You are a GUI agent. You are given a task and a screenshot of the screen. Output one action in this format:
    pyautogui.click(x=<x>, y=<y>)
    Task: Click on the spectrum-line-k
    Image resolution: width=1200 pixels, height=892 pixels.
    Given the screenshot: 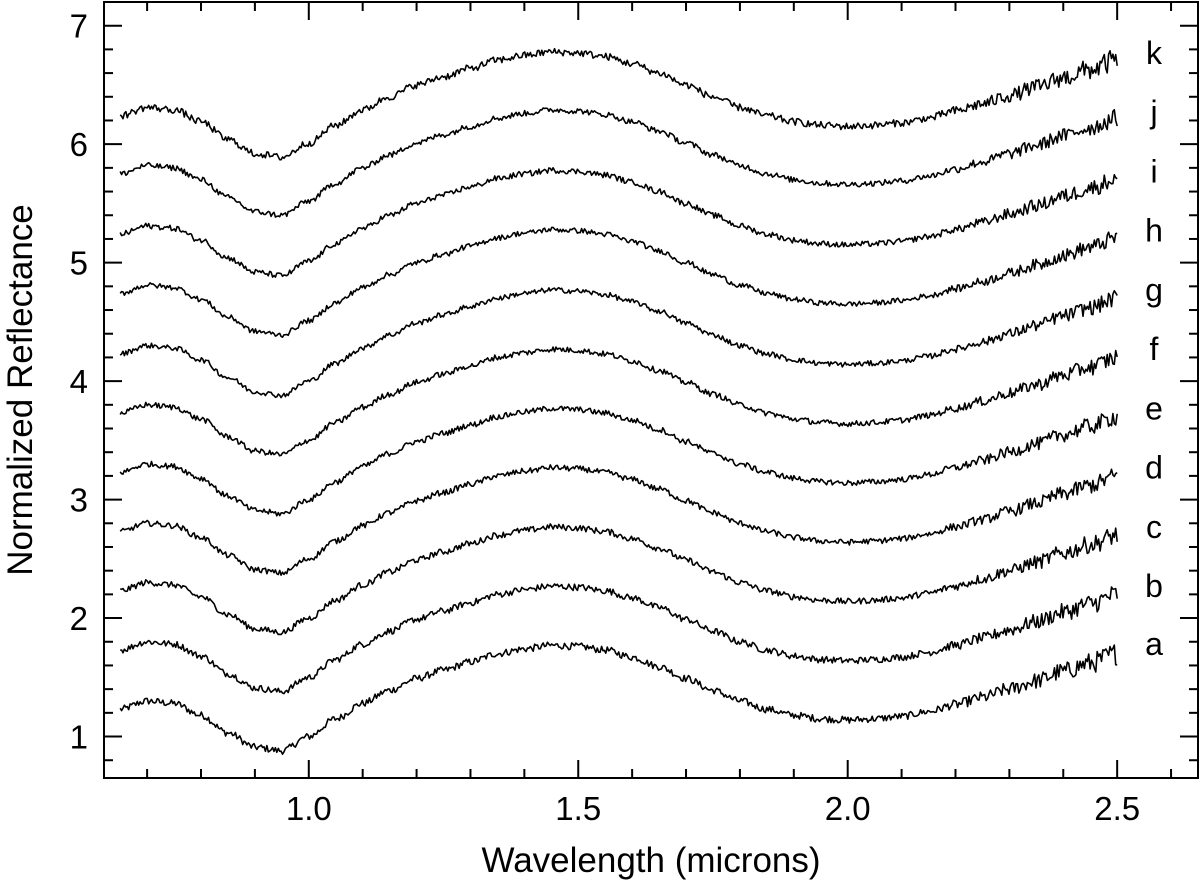 What is the action you would take?
    pyautogui.click(x=618, y=104)
    